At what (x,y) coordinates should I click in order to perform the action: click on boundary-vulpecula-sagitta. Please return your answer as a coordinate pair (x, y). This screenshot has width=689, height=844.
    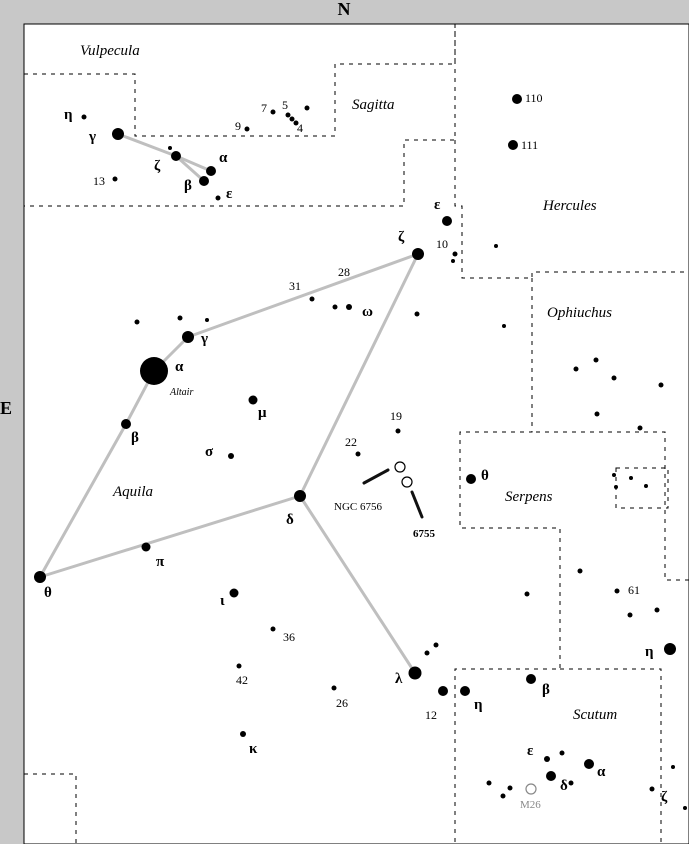
    Looking at the image, I should click on (240, 80).